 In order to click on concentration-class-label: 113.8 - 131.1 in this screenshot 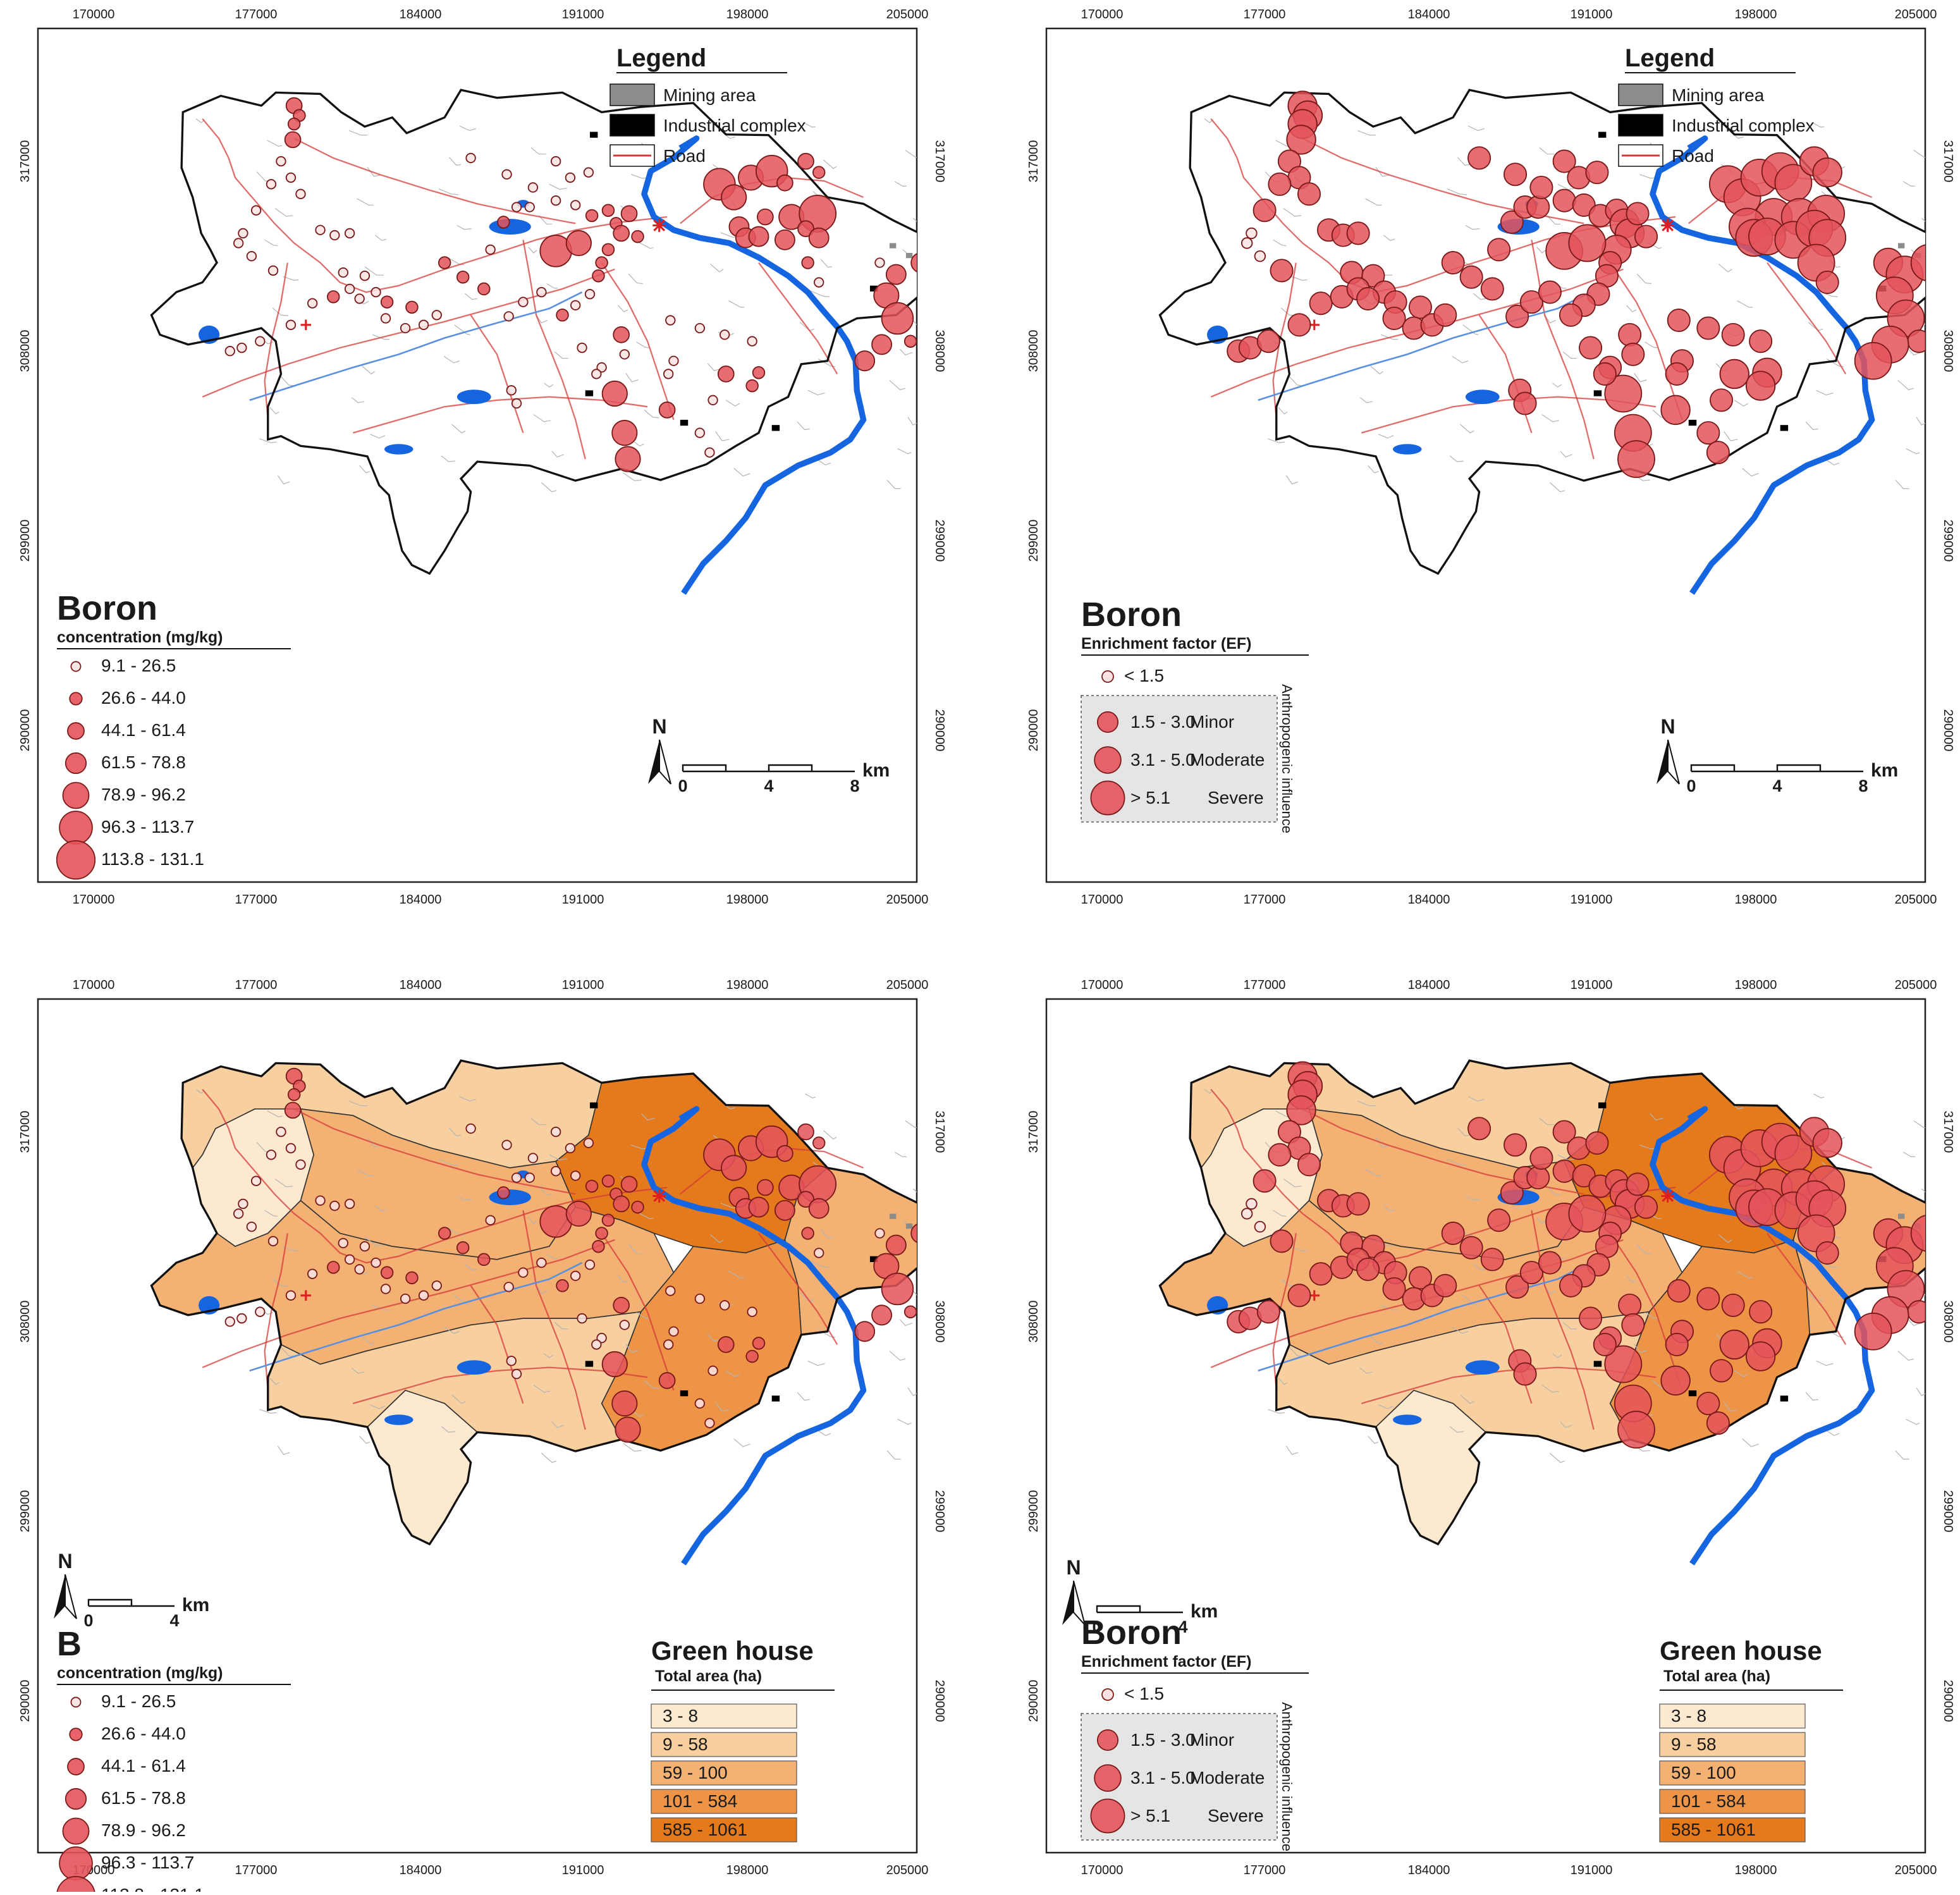, I will do `click(152, 859)`.